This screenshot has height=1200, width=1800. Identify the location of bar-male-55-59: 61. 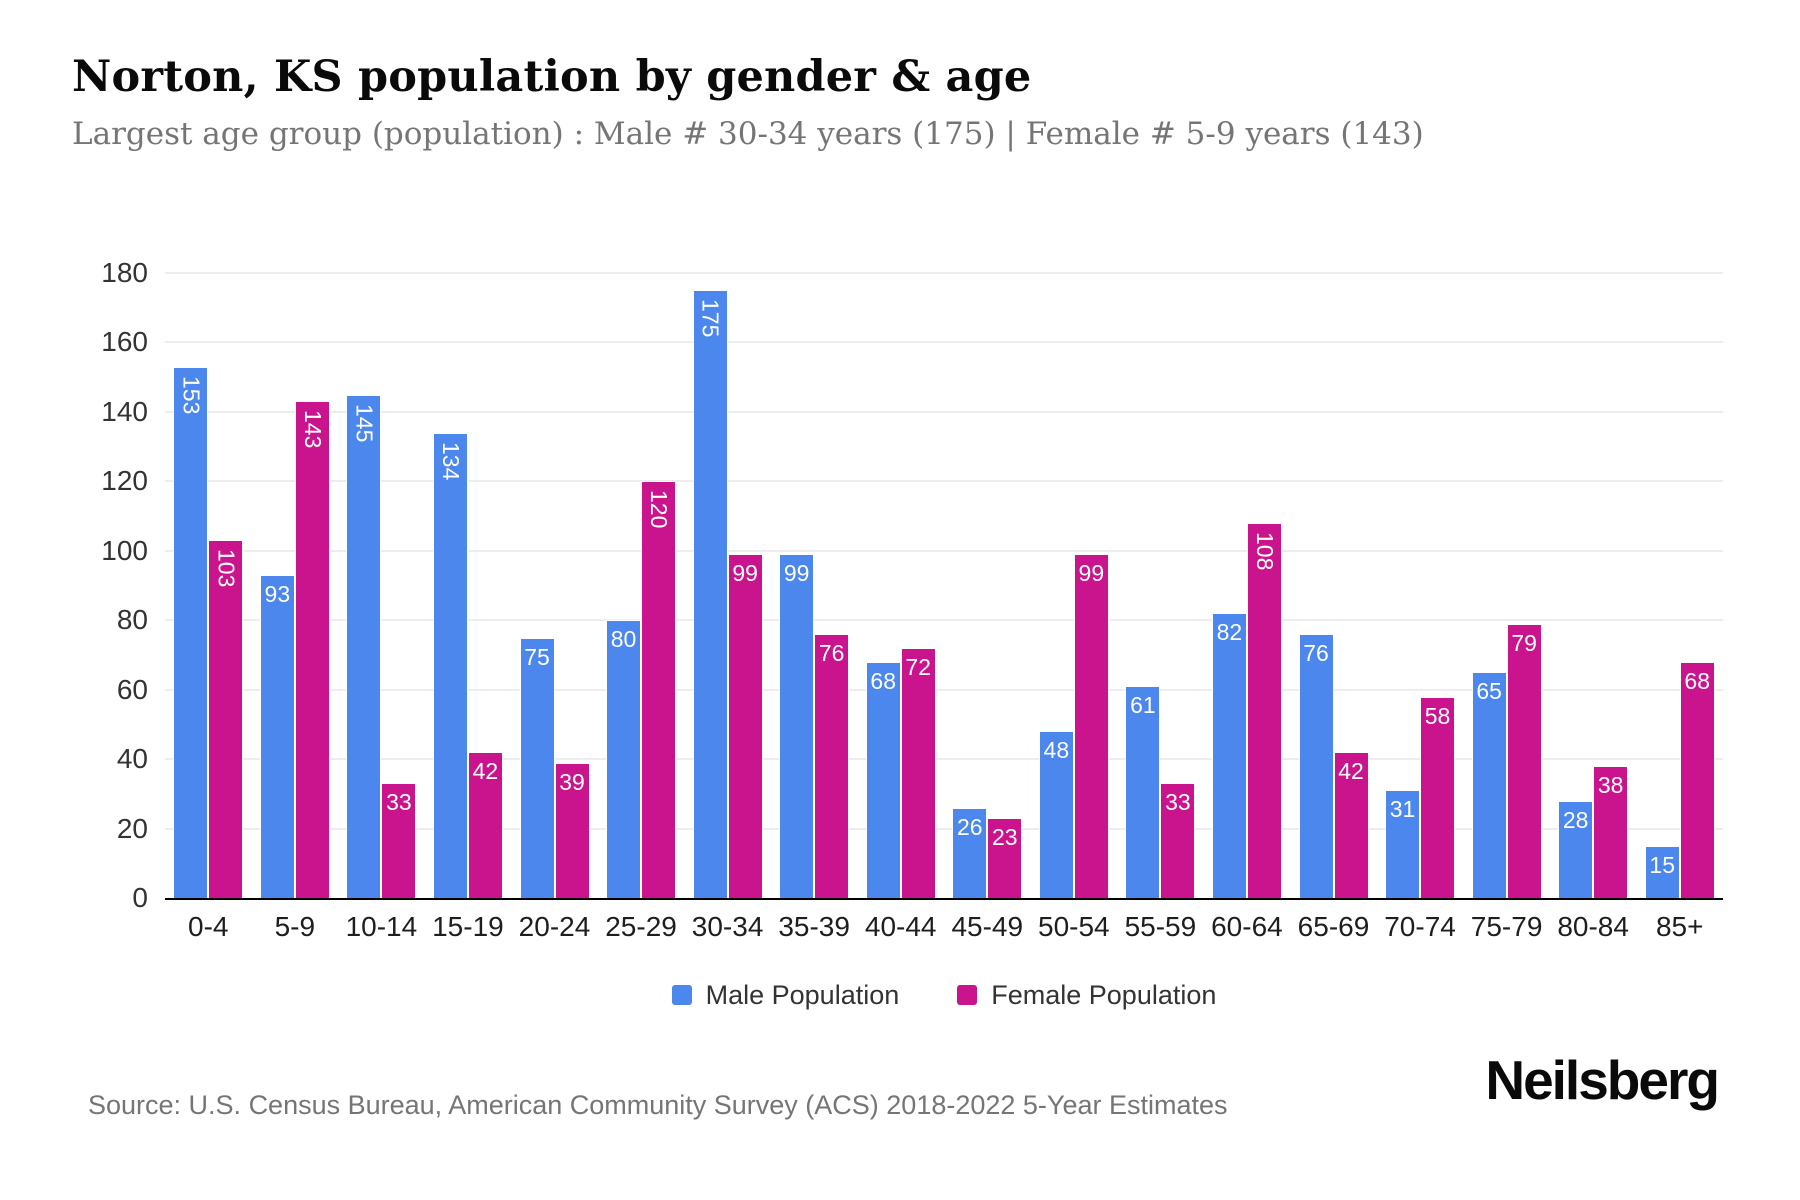
(1143, 792).